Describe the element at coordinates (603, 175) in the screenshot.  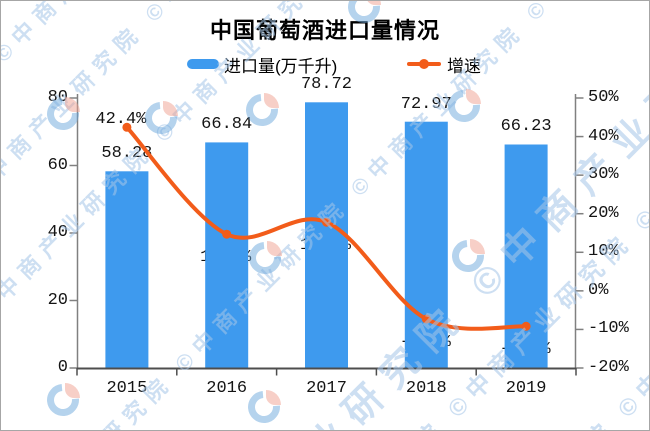
I see `right-axis-tick-label: 30%` at that location.